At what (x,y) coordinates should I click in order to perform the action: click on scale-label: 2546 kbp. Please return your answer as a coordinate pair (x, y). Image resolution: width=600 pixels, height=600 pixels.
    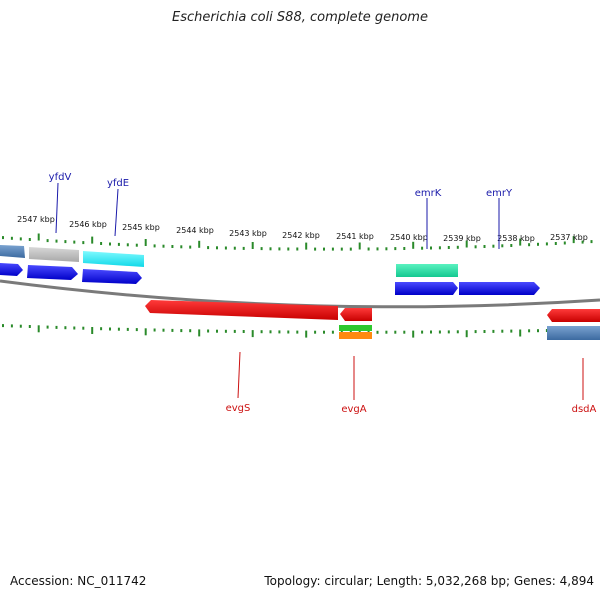
    Looking at the image, I should click on (88, 224).